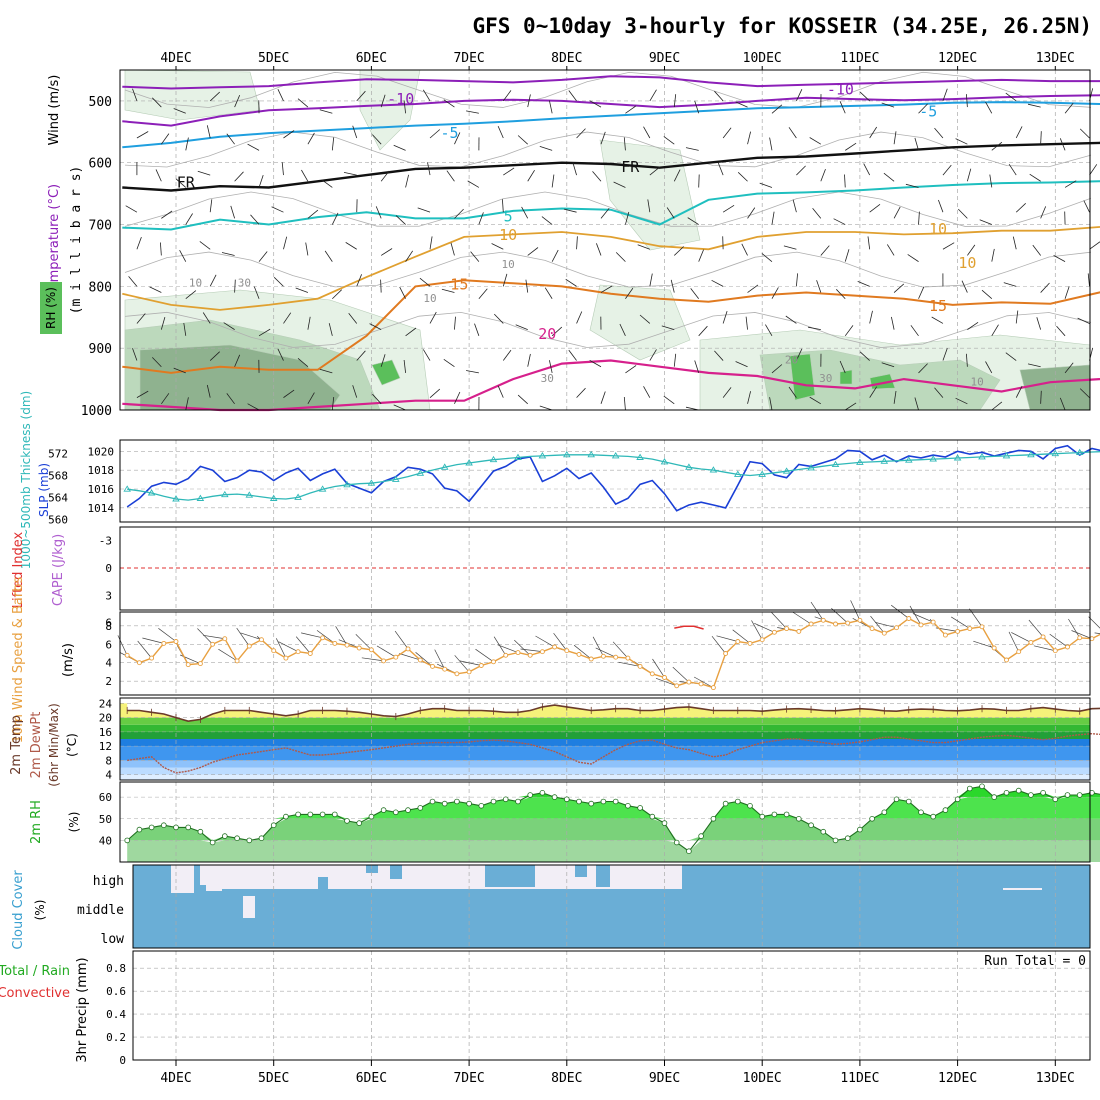  I want to click on contour-label: 20, so click(791, 360).